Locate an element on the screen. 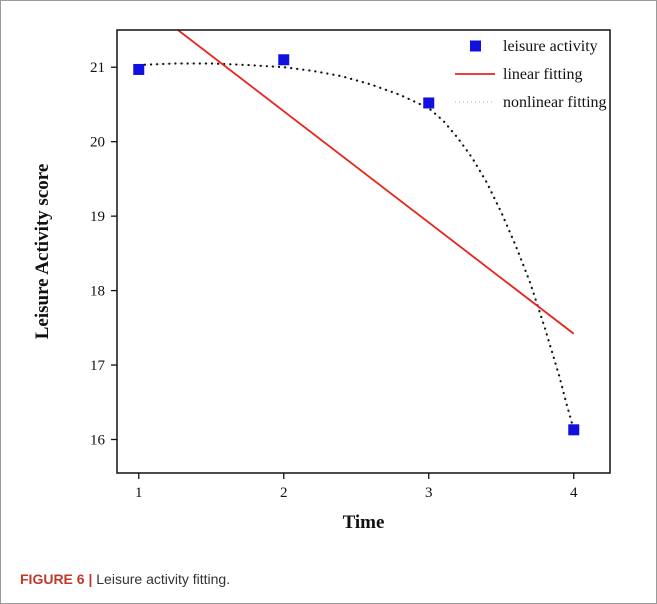 This screenshot has width=657, height=604. legend-label: nonlinear fitting is located at coordinates (555, 102).